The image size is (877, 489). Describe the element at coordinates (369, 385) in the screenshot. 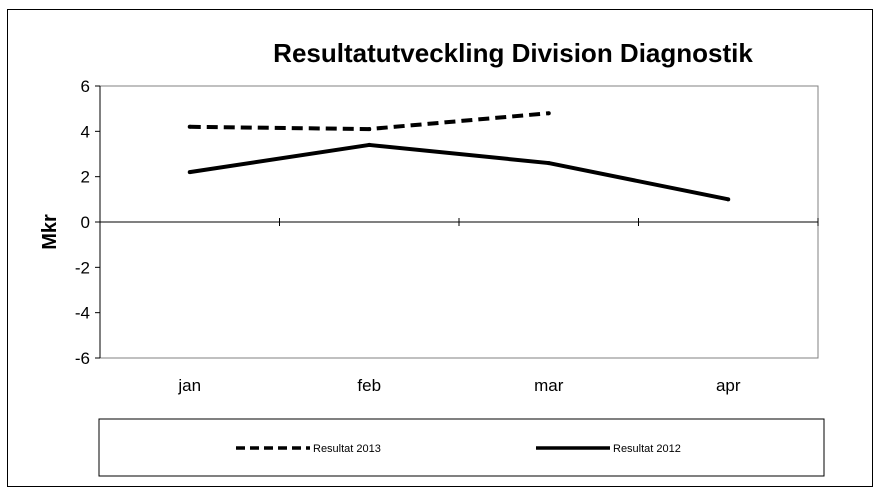

I see `x-tick-label: feb` at that location.